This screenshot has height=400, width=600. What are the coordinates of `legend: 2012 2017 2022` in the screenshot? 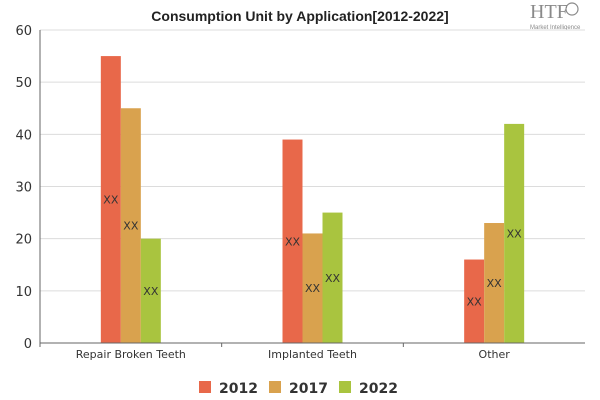 It's located at (298, 389).